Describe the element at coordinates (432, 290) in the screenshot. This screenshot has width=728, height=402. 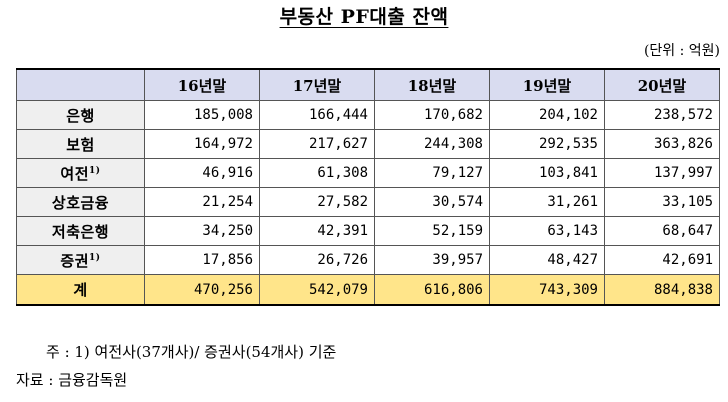
I see `total-cell: 616,806` at that location.